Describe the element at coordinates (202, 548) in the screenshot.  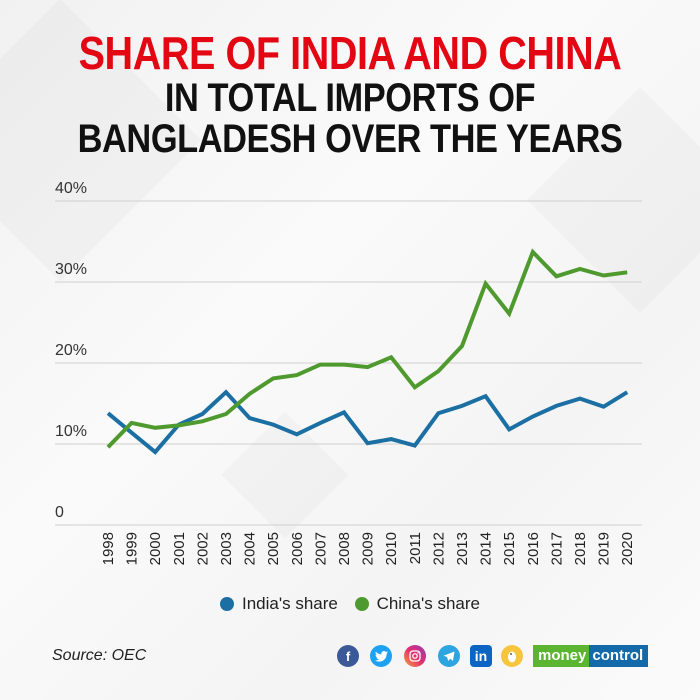
I see `x-tick-label: 2002` at that location.